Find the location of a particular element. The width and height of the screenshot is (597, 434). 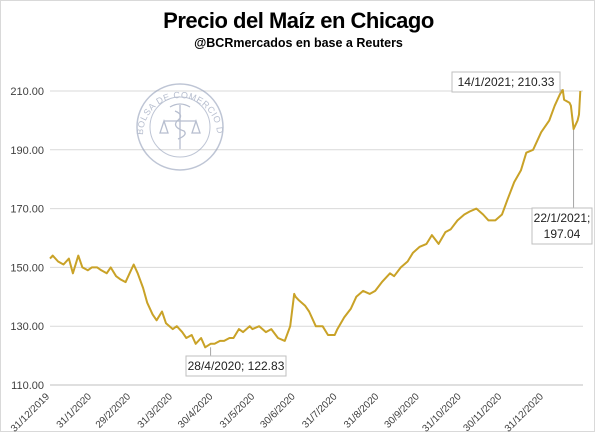

x-tick-label: 30/4/2020 is located at coordinates (196, 411).